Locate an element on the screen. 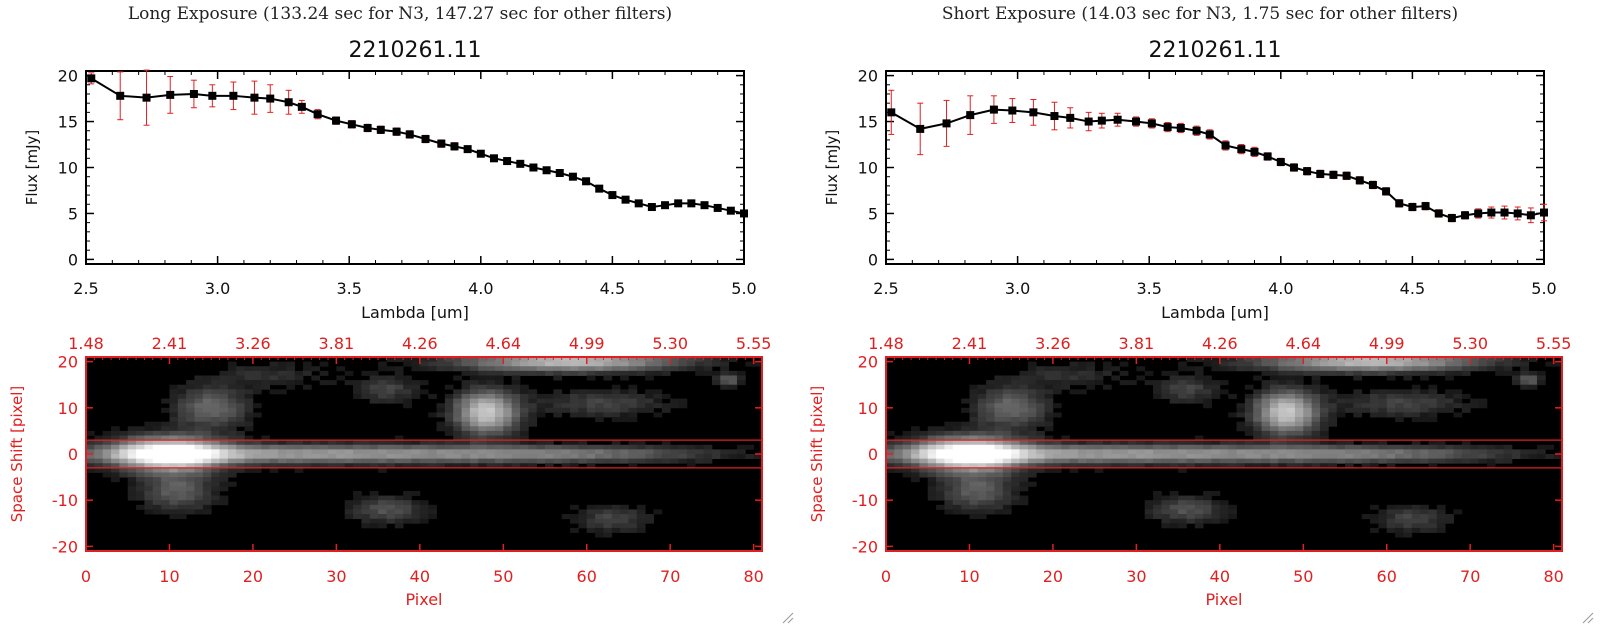 The height and width of the screenshot is (630, 1600). x-tick-label: 2.5 is located at coordinates (885, 288).